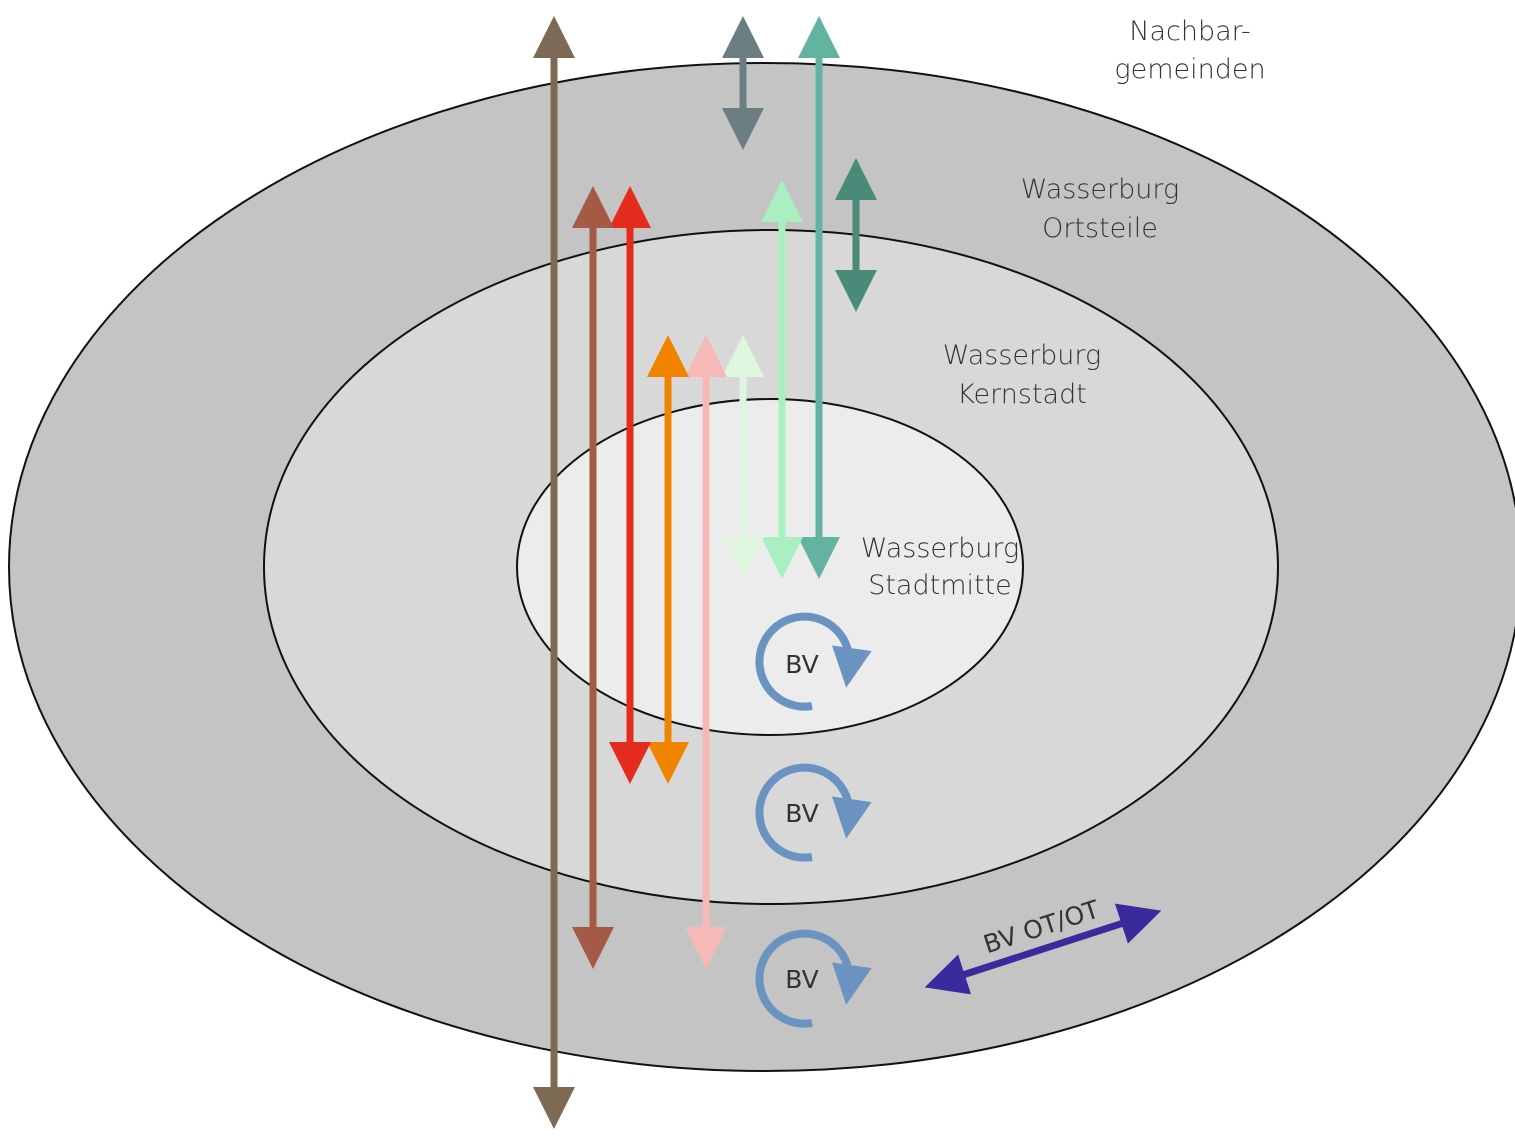 This screenshot has width=1515, height=1139. I want to click on label-stadtmitte-line2: Stadtmitte, so click(940, 585).